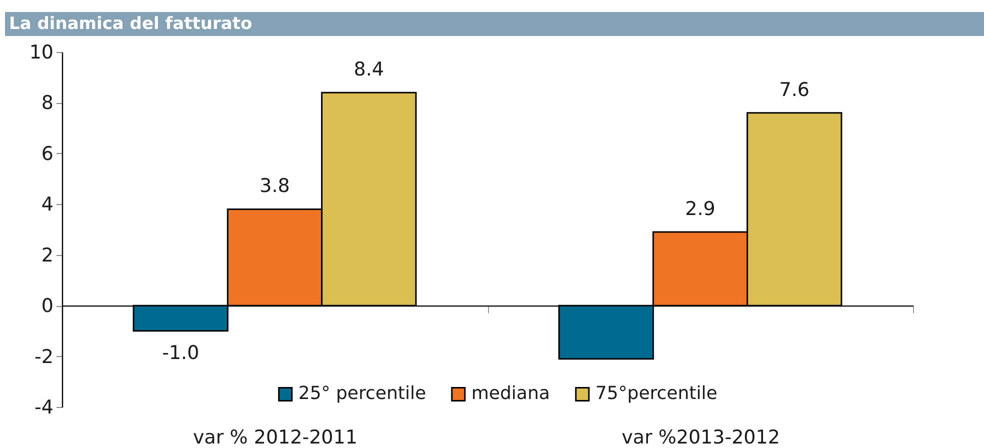  What do you see at coordinates (700, 209) in the screenshot?
I see `data-label: 2.9` at bounding box center [700, 209].